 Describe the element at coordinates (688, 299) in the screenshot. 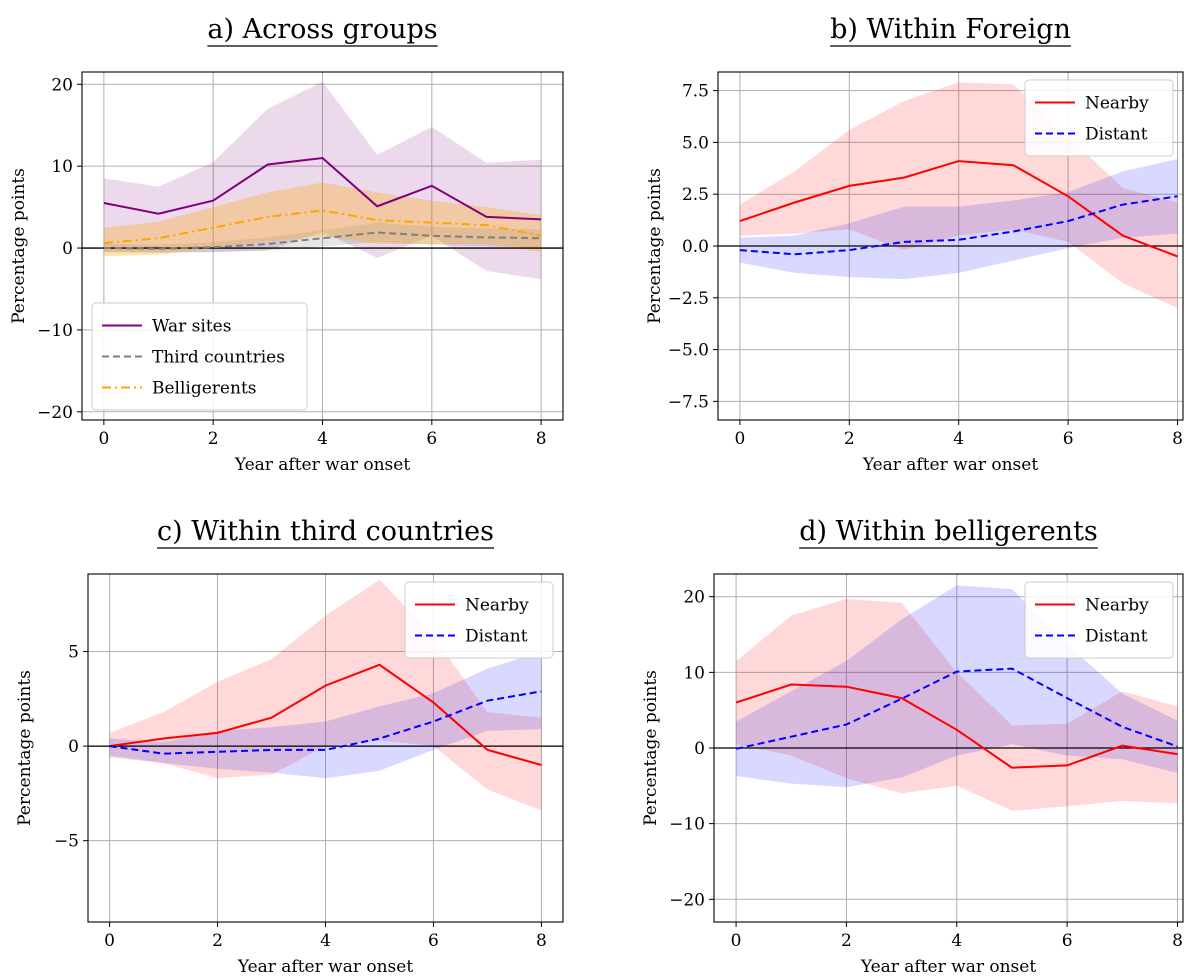

I see `y-tick-label: −2.5` at that location.